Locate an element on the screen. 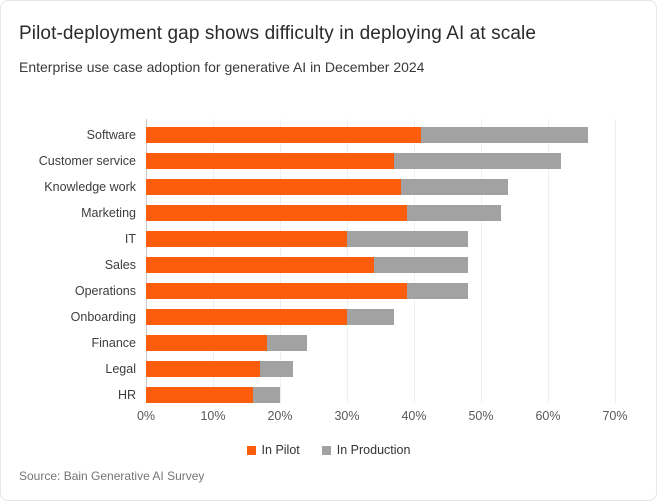 The image size is (657, 501). category-label: Software is located at coordinates (111, 135).